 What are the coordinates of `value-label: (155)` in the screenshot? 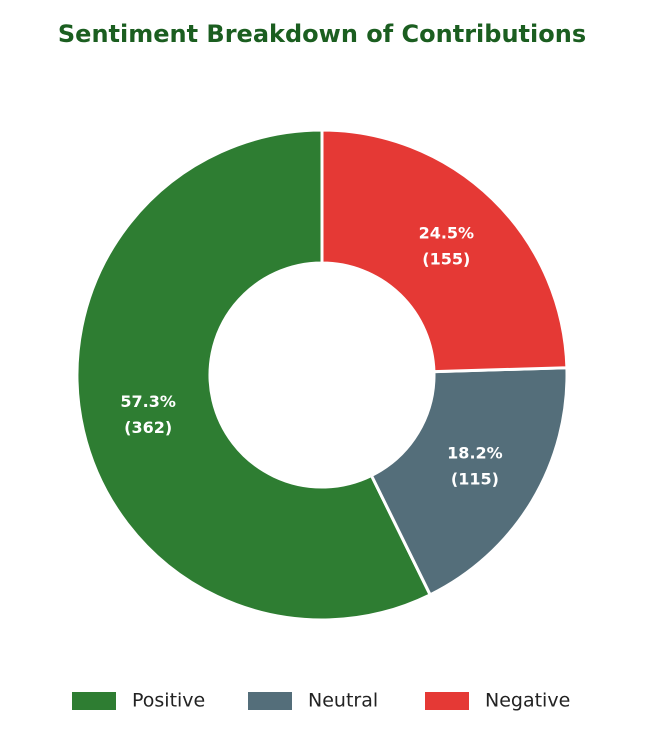 It's located at (446, 258).